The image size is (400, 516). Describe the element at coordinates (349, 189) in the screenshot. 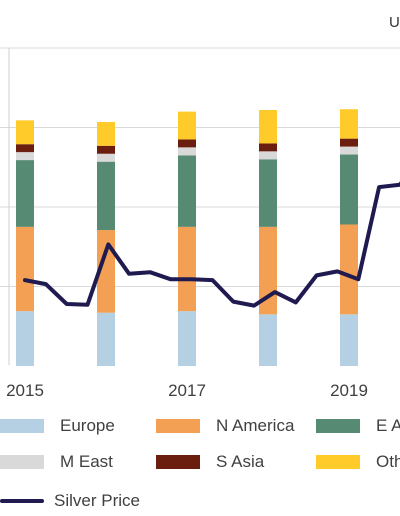

I see `bar-easia-2019` at that location.